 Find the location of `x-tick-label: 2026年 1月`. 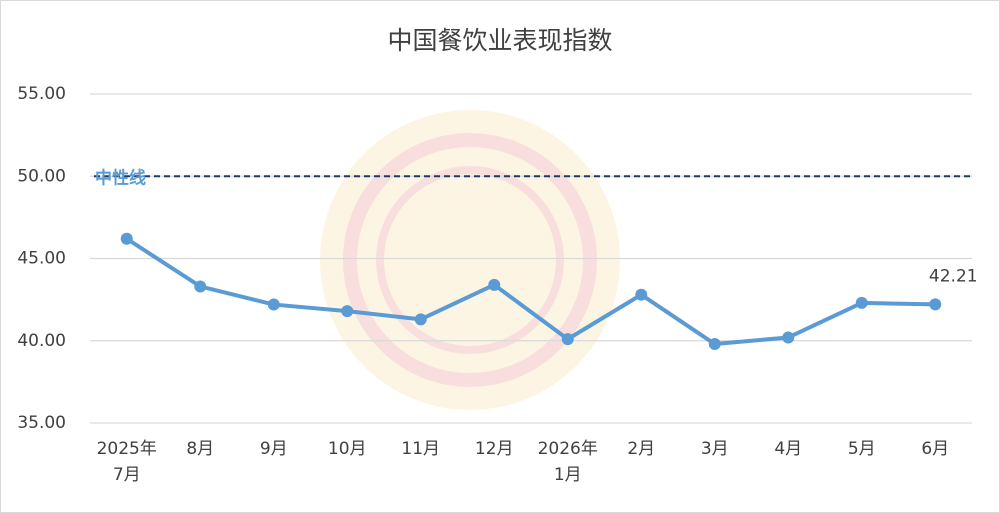

x-tick-label: 2026年 1月 is located at coordinates (567, 462).